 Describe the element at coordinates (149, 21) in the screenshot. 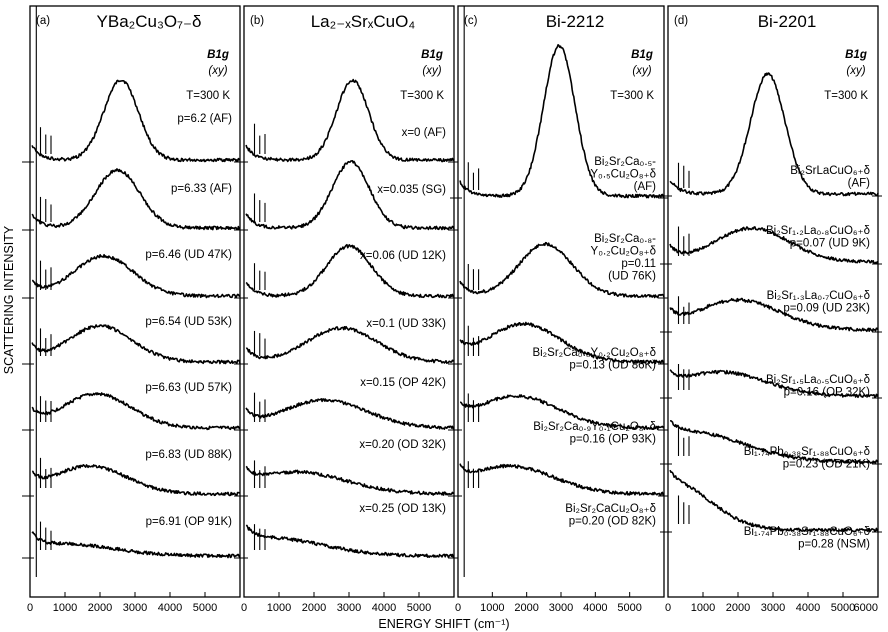

I see `panel-title: YBa₂Cu₃O₇₋δ` at that location.